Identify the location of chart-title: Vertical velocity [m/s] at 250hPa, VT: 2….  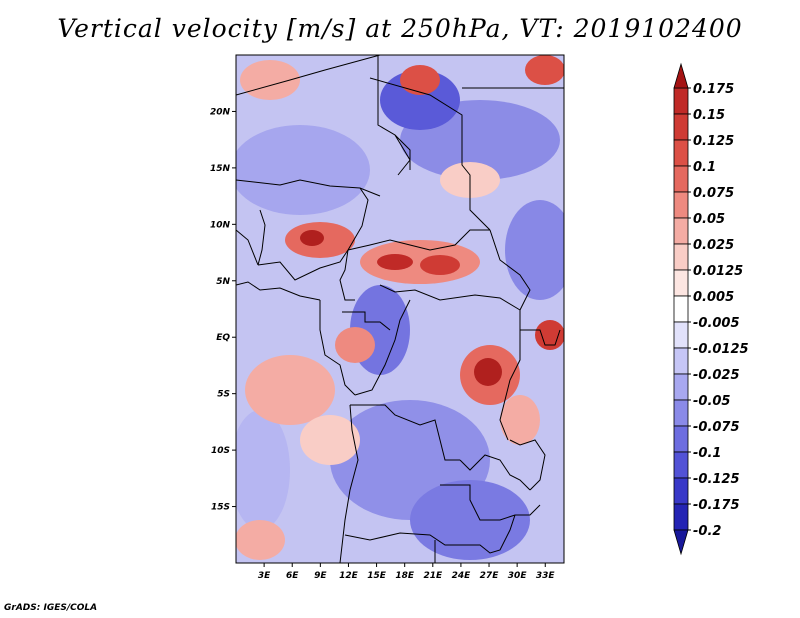
(400, 28).